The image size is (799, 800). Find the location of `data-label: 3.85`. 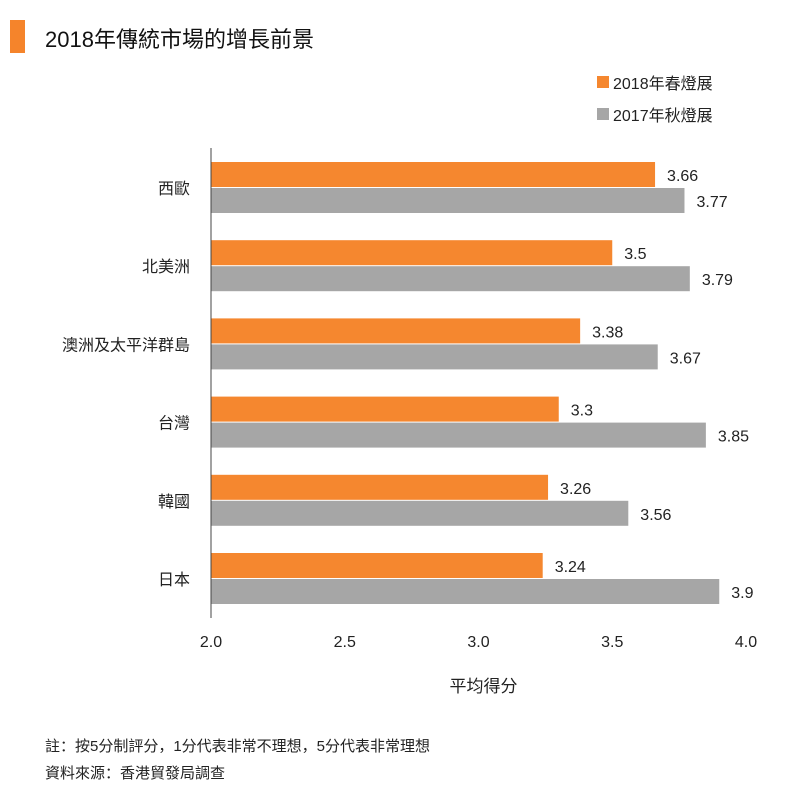

data-label: 3.85 is located at coordinates (733, 437).